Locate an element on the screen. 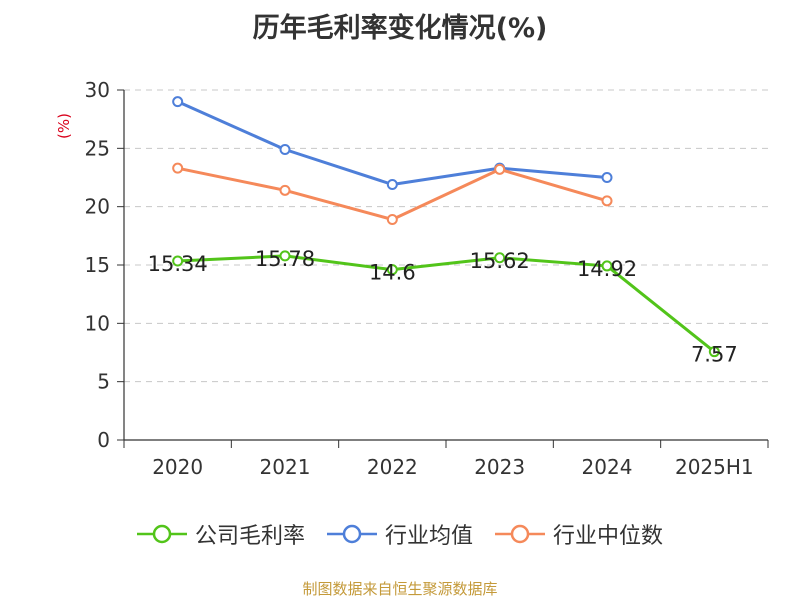  data-label: 14.92 is located at coordinates (607, 269).